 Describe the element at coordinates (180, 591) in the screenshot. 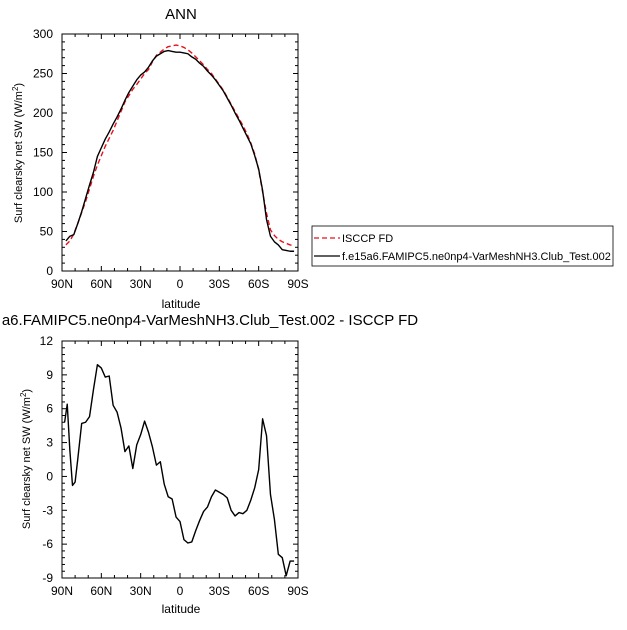

I see `bottom-x-tick-label: 0` at that location.